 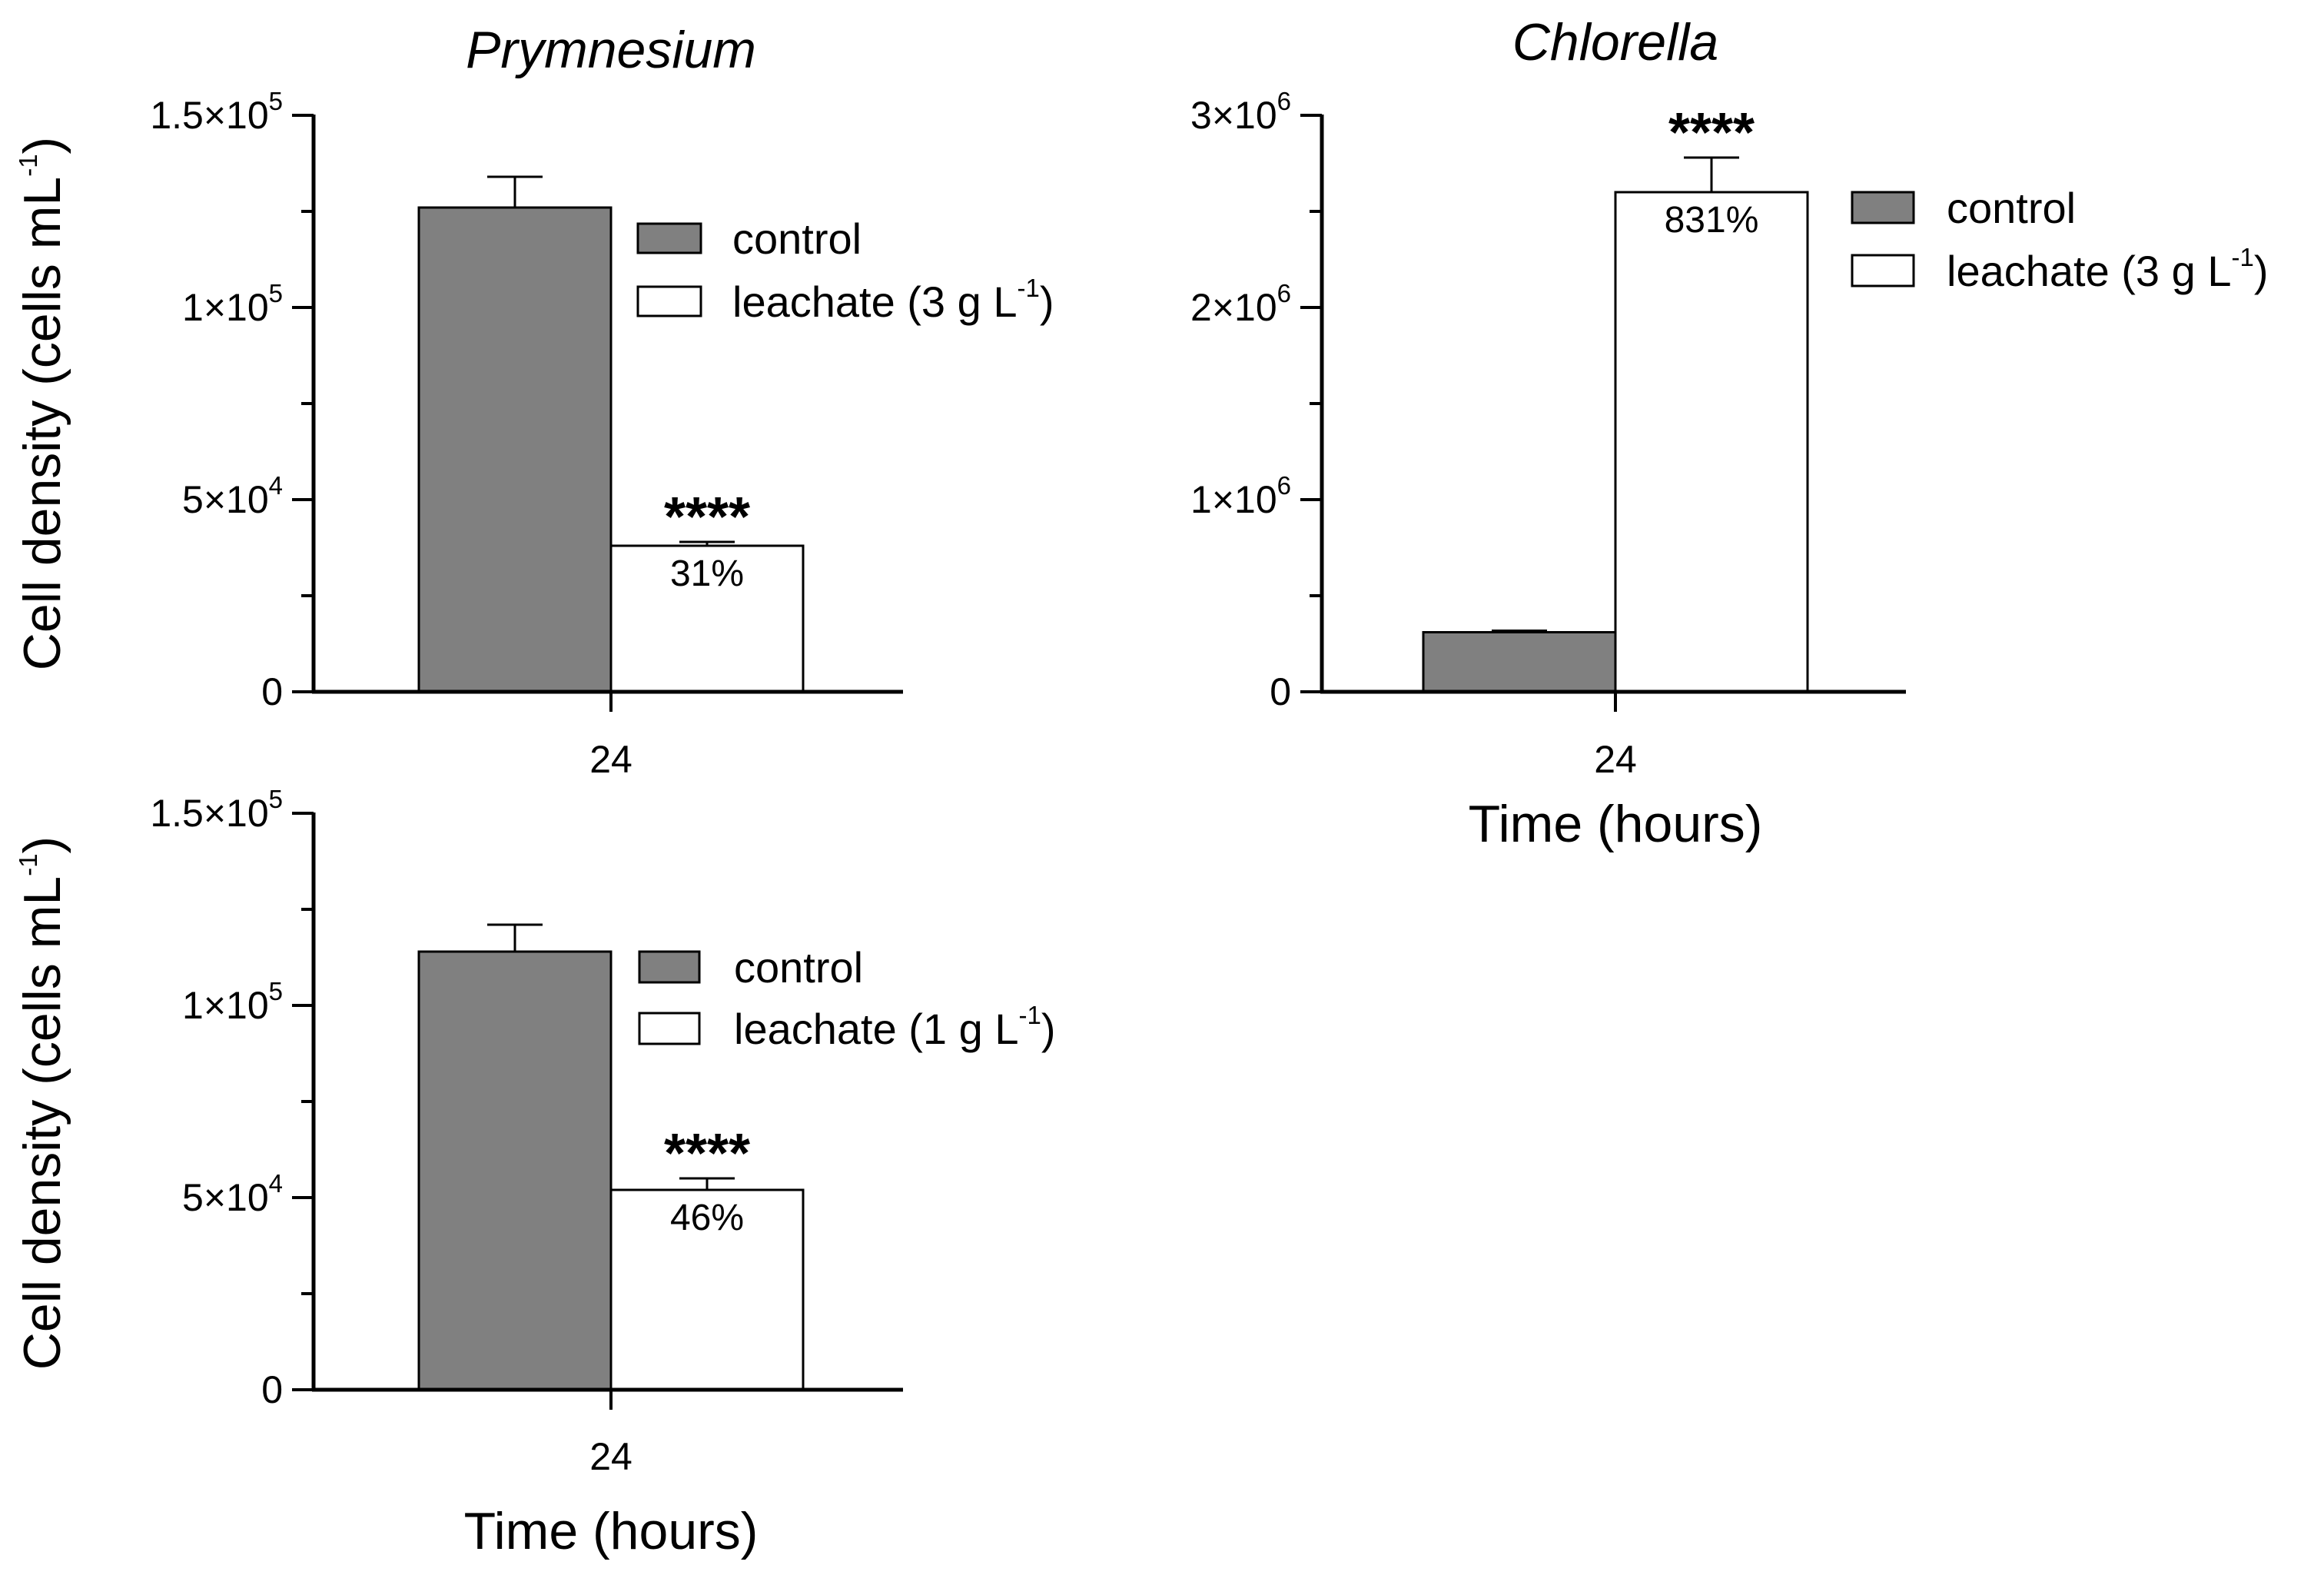 I want to click on bar-percent-label: 831%, so click(x=1712, y=220).